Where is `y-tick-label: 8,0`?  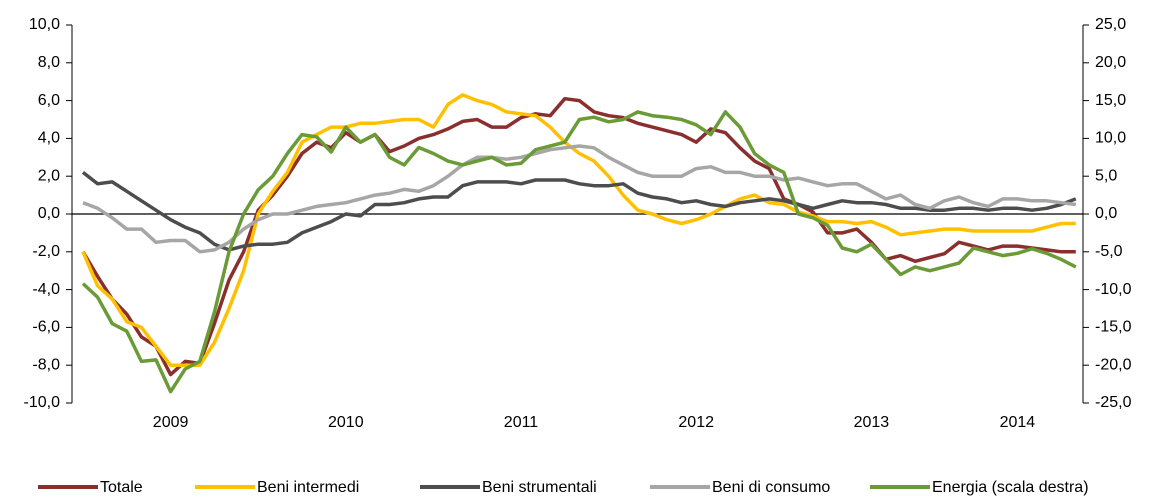
y-tick-label: 8,0 is located at coordinates (49, 62).